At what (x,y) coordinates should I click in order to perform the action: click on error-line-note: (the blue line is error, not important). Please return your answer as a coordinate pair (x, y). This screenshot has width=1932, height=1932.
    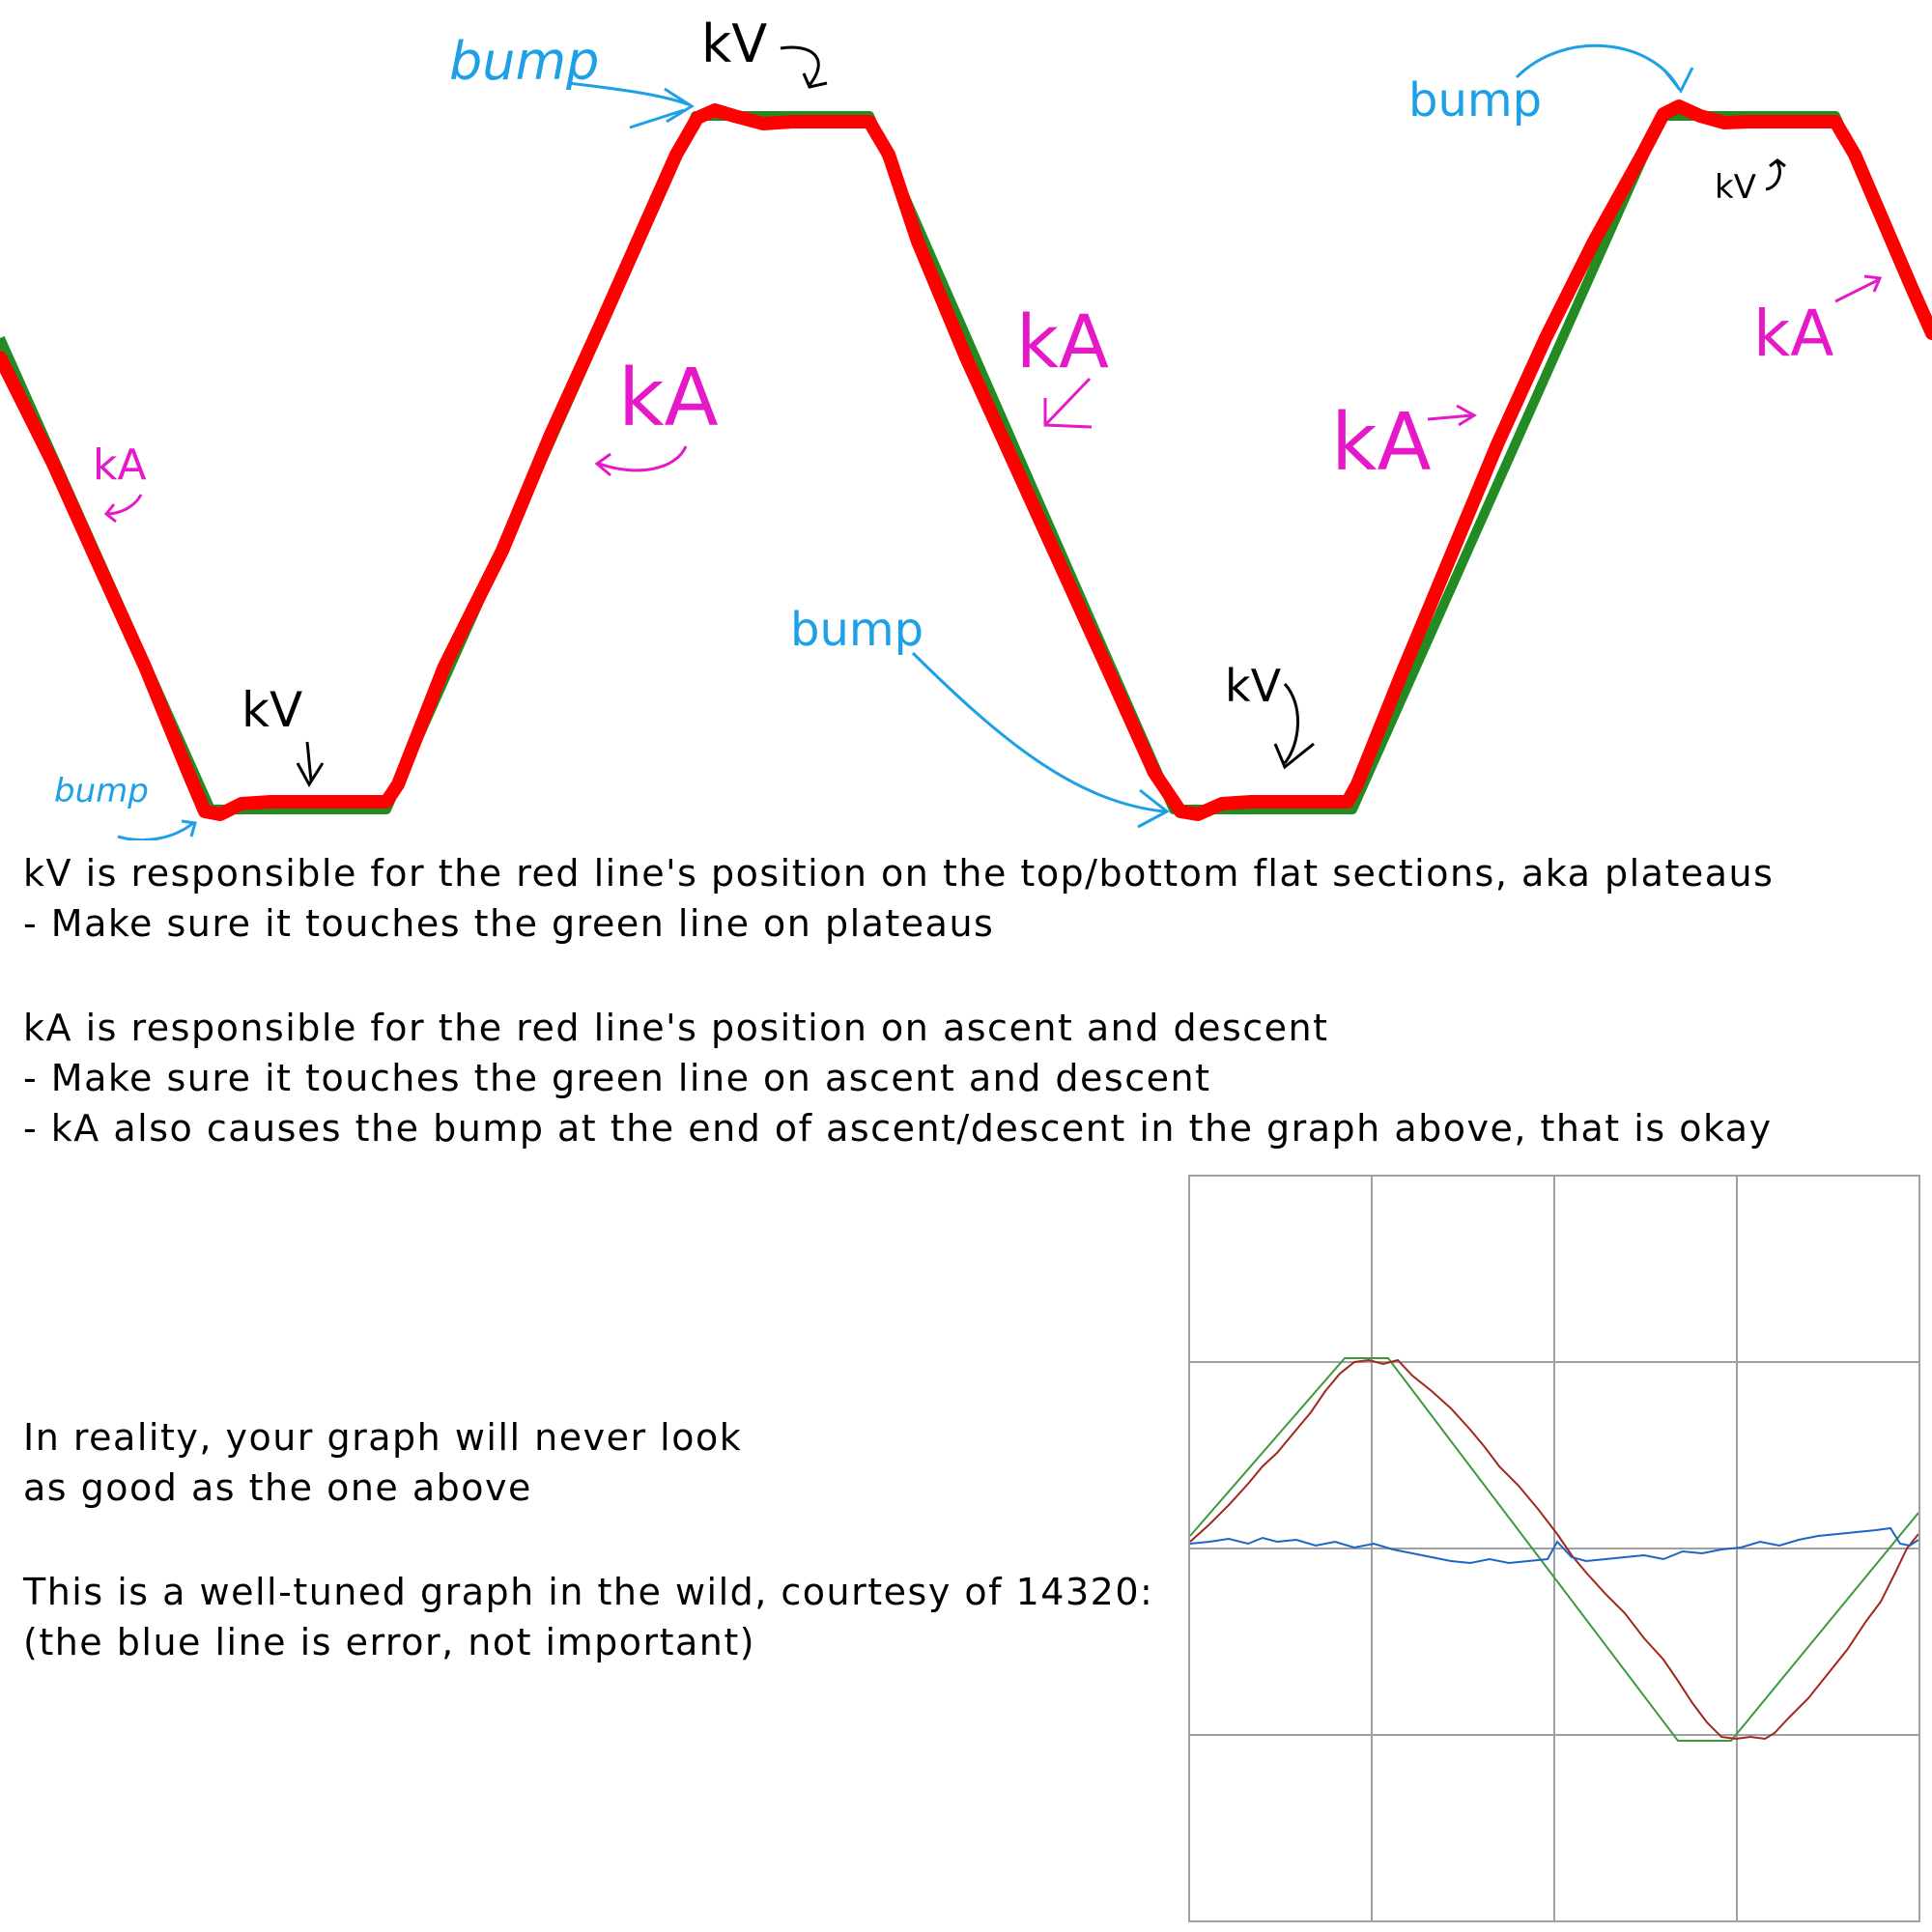
    Looking at the image, I should click on (389, 1642).